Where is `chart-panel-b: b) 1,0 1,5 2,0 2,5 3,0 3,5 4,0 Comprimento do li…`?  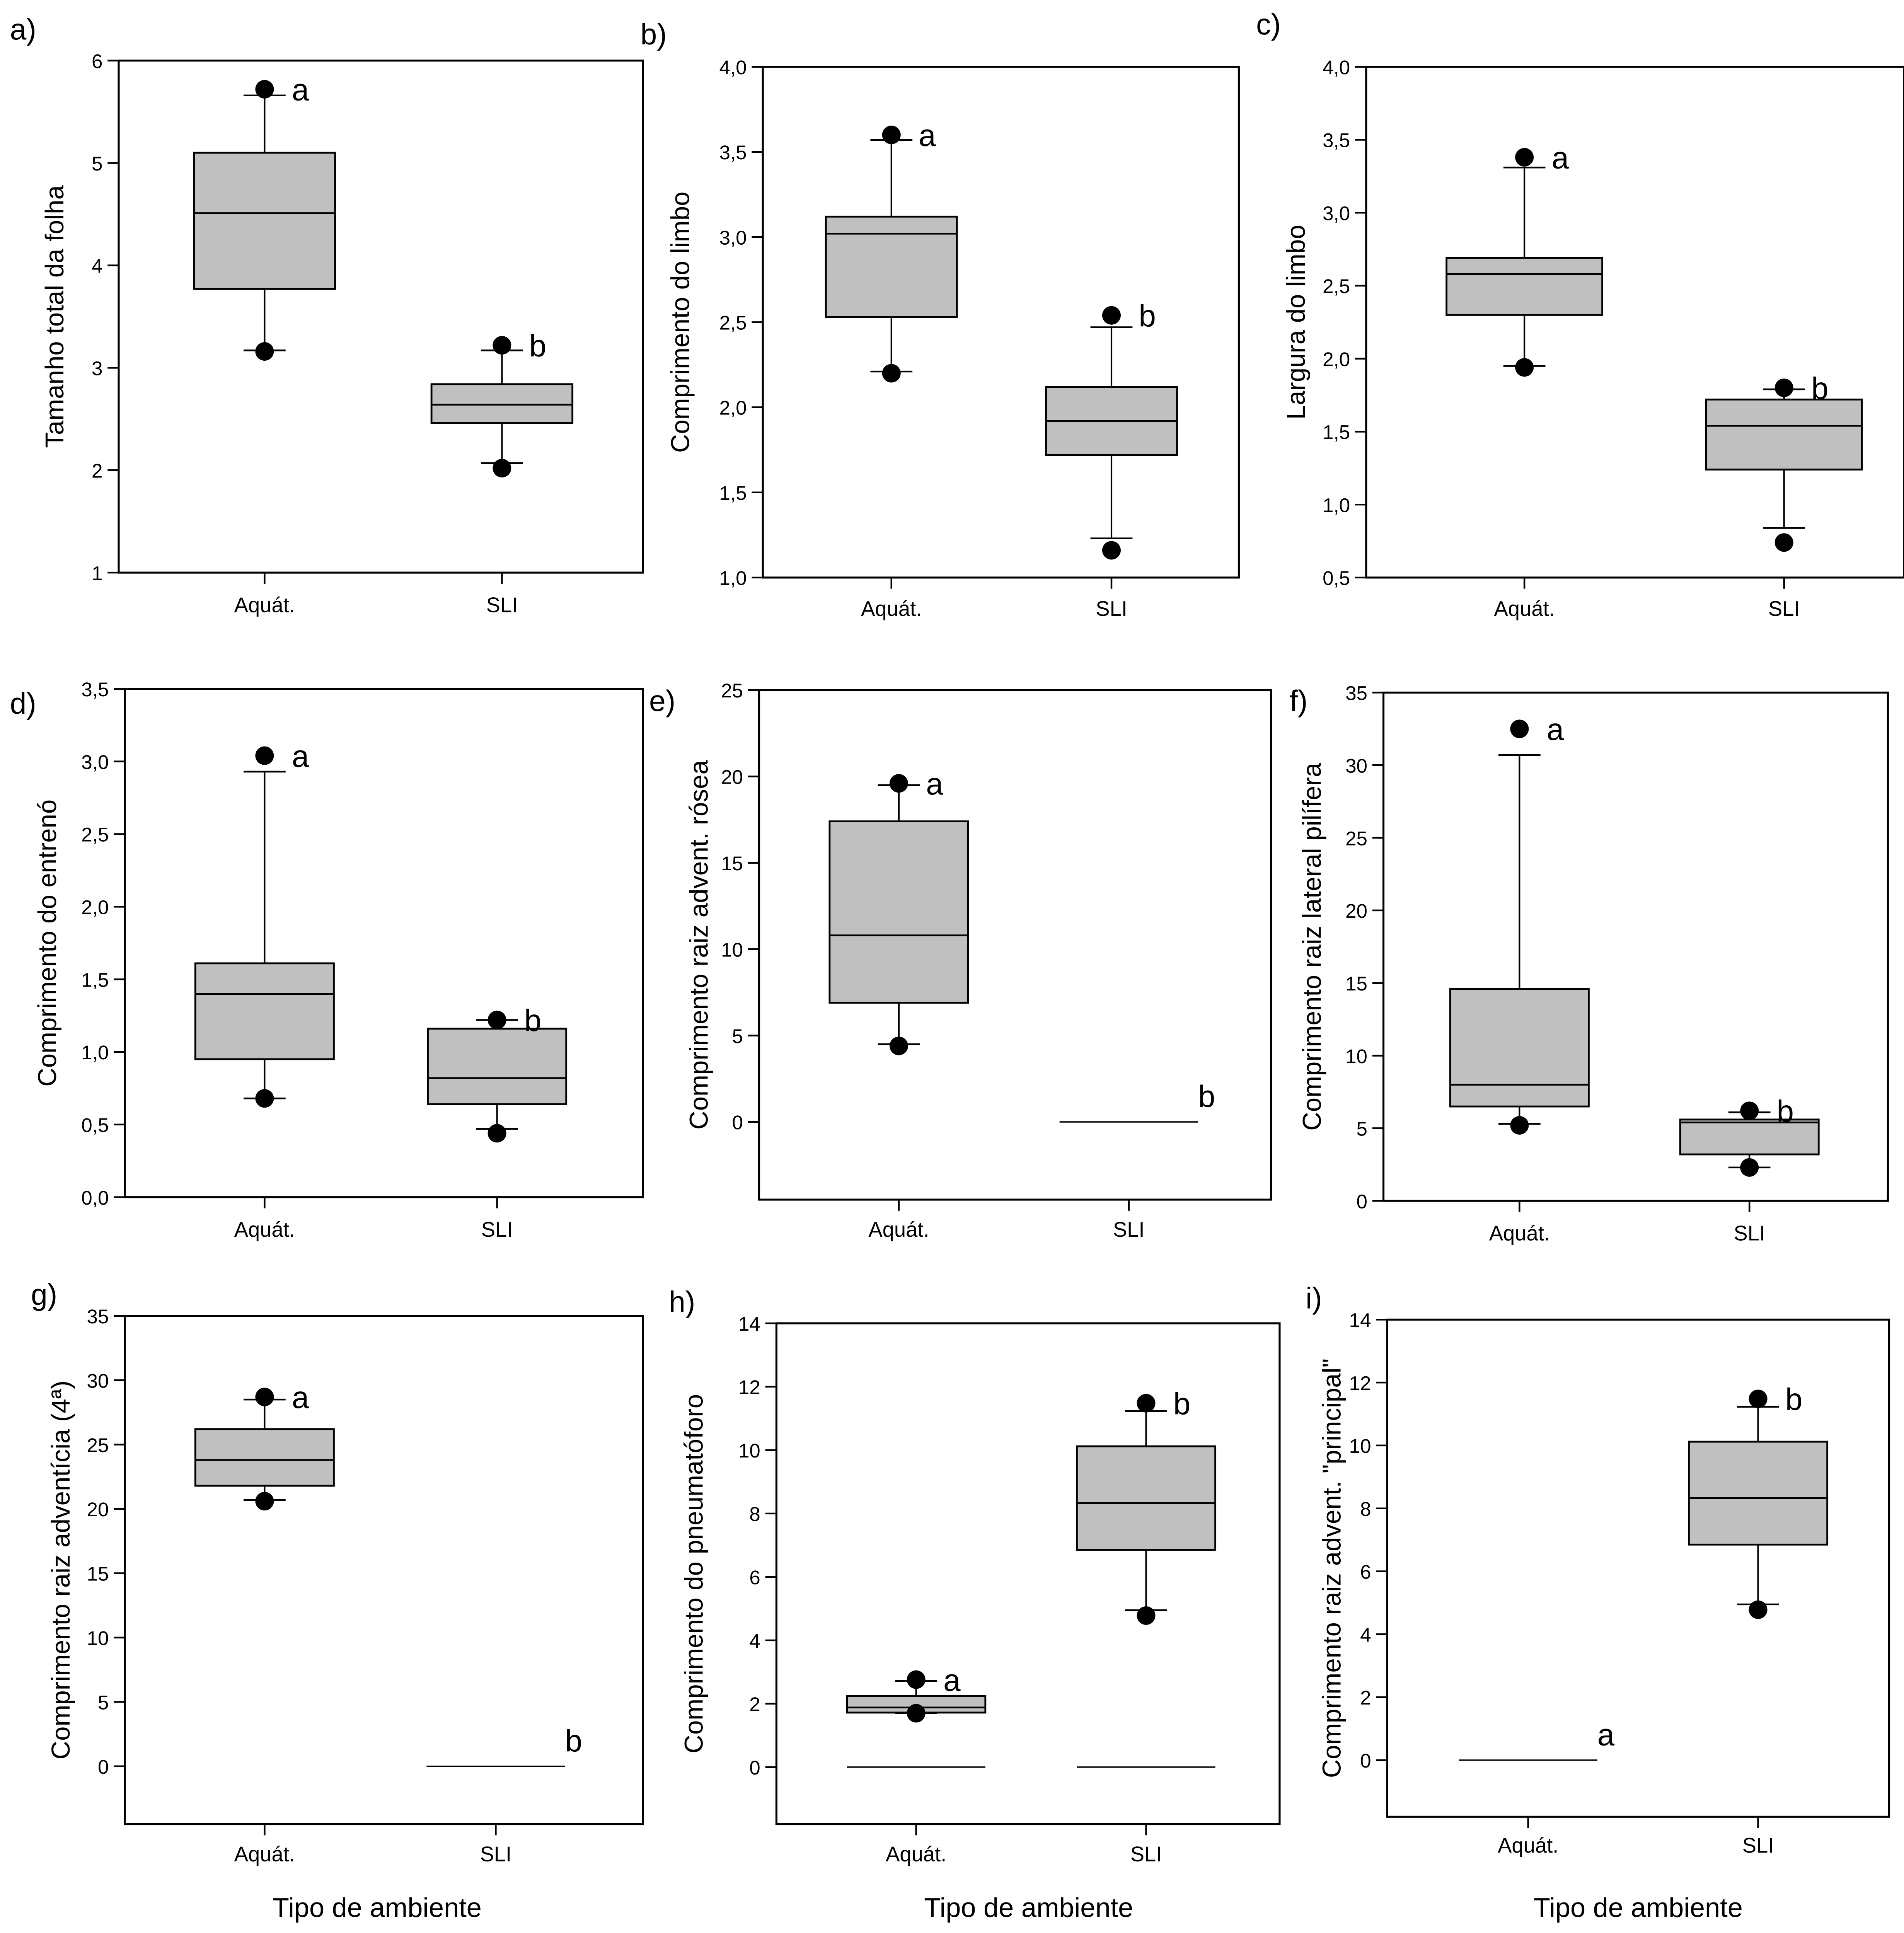
chart-panel-b: b) 1,0 1,5 2,0 2,5 3,0 3,5 4,0 Comprimento do li… is located at coordinates (940, 319).